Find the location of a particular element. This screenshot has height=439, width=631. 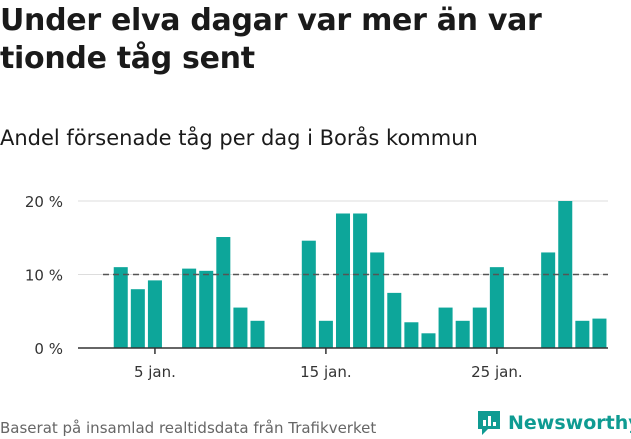

newsworthy-logo-icon is located at coordinates (489, 423).